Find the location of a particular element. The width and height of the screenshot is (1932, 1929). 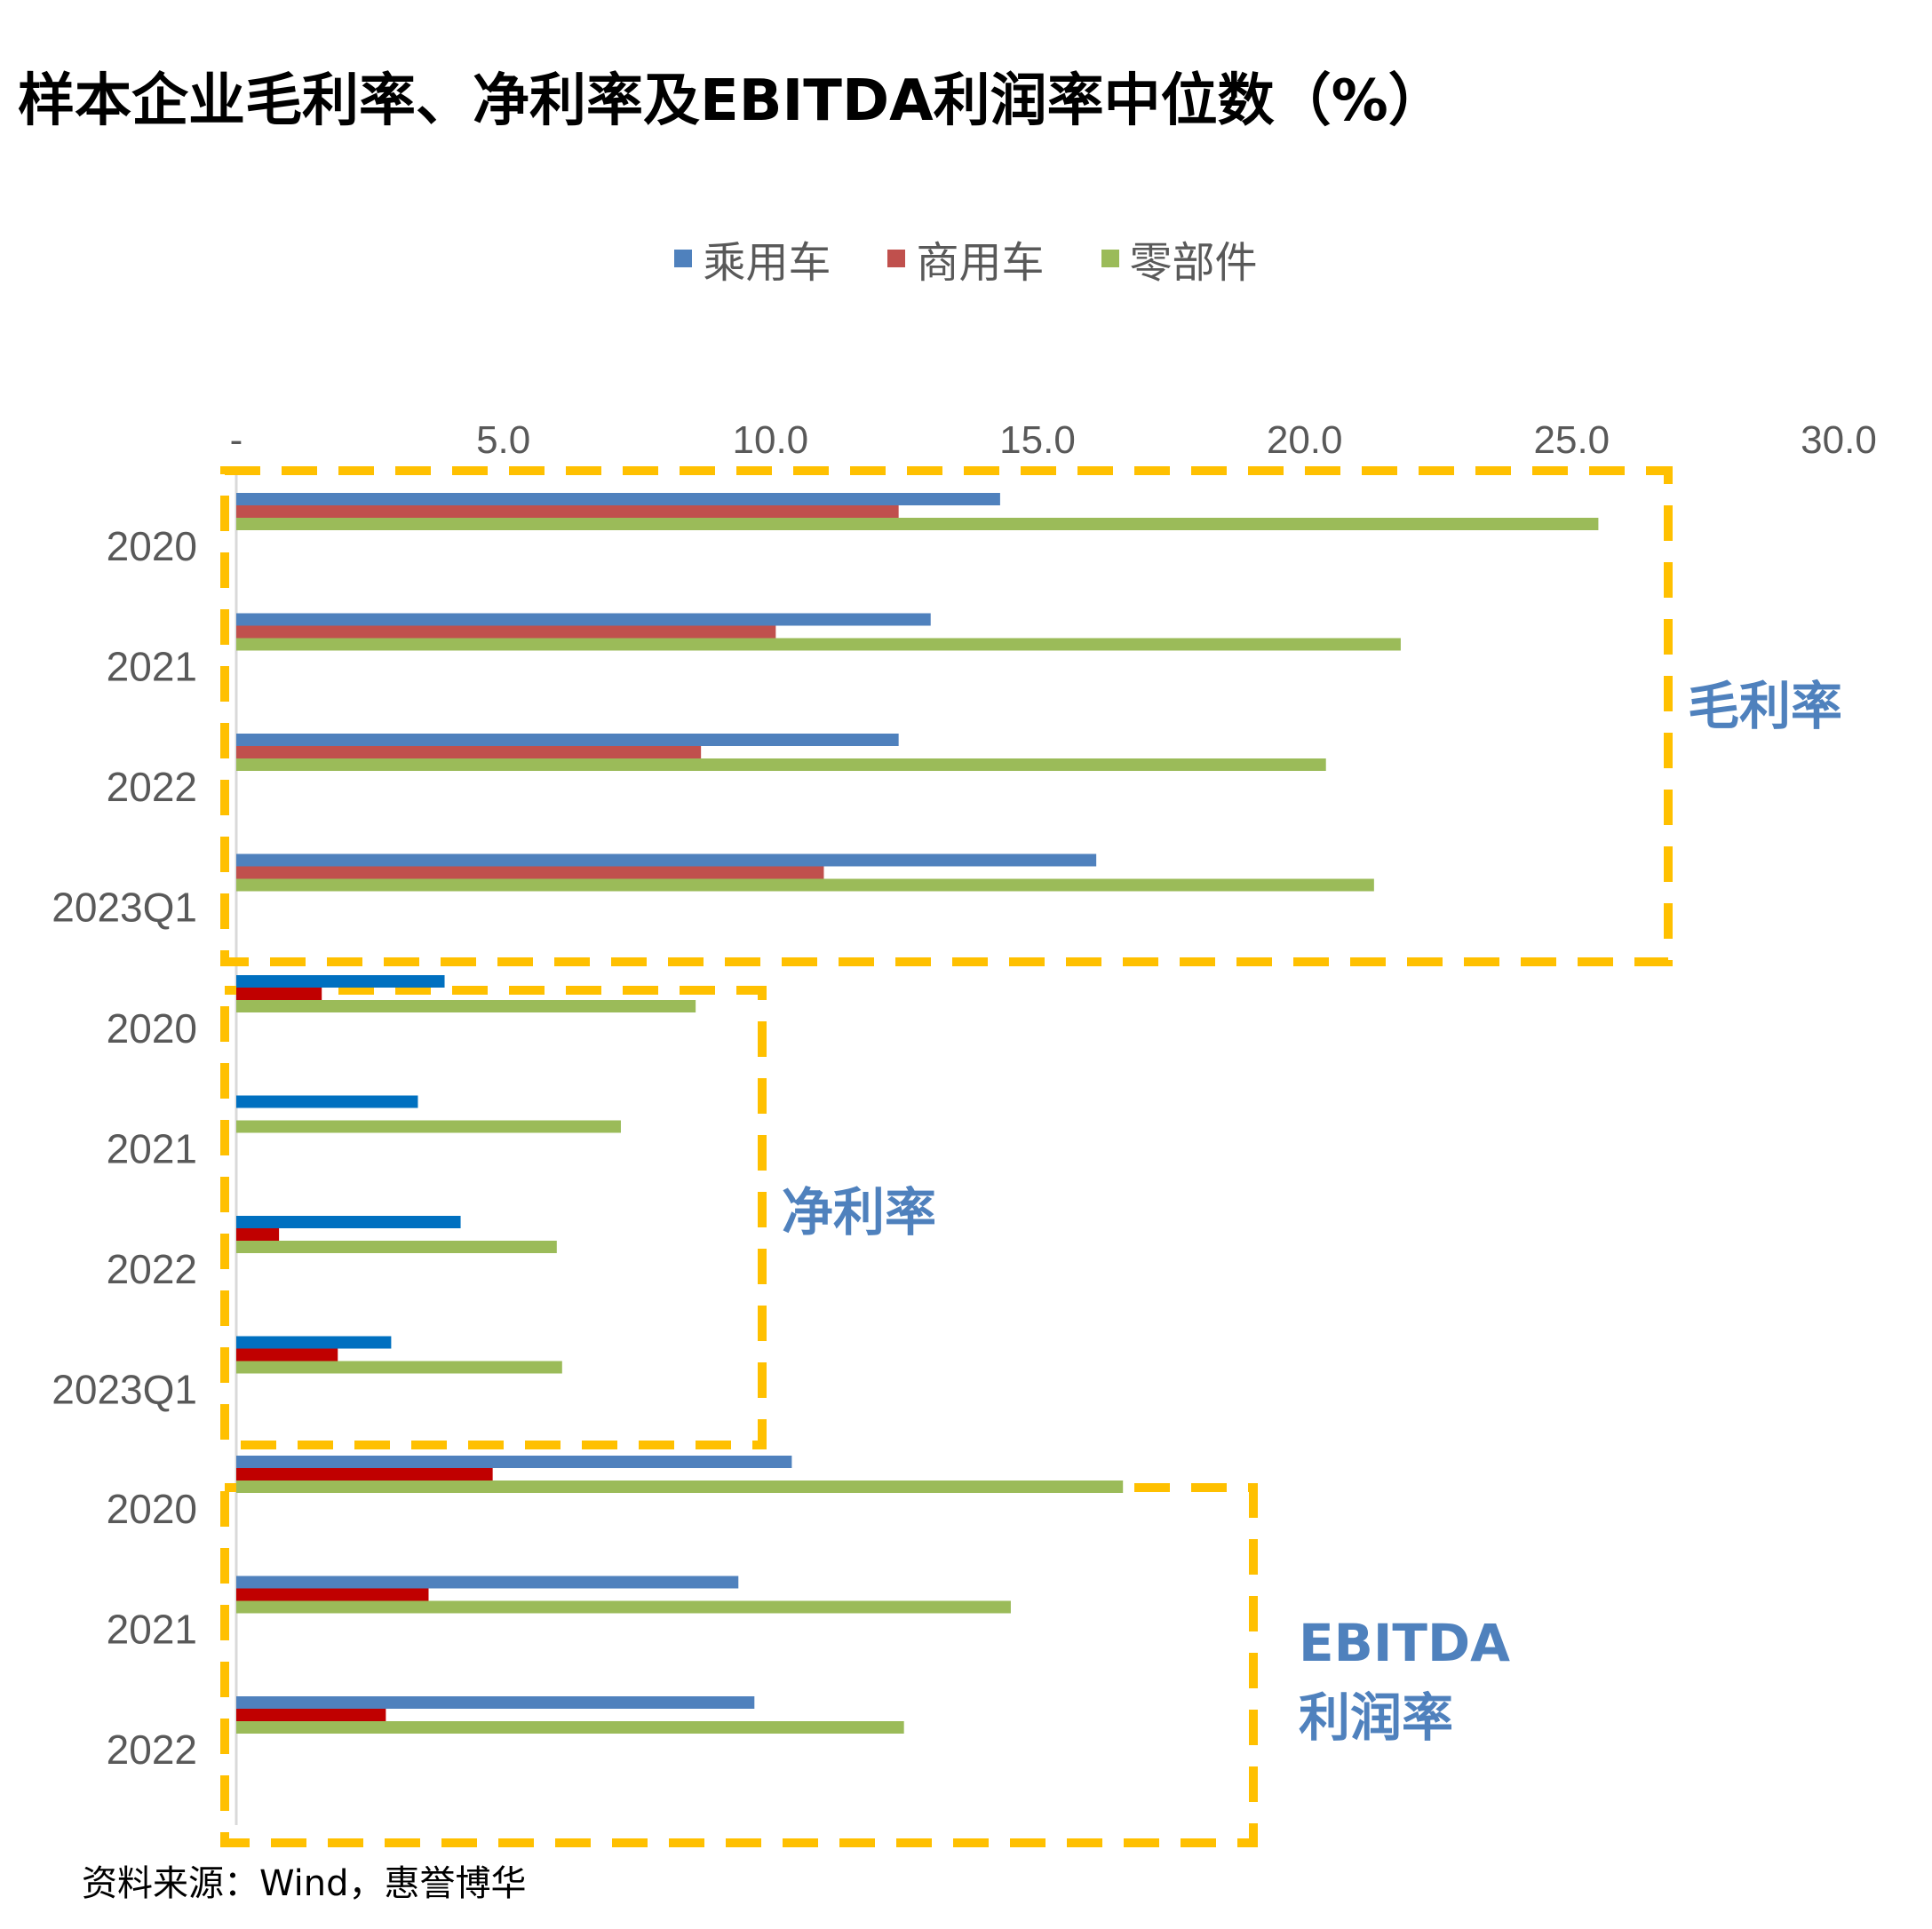

legend-item-commercial: 商用车 is located at coordinates (966, 258).